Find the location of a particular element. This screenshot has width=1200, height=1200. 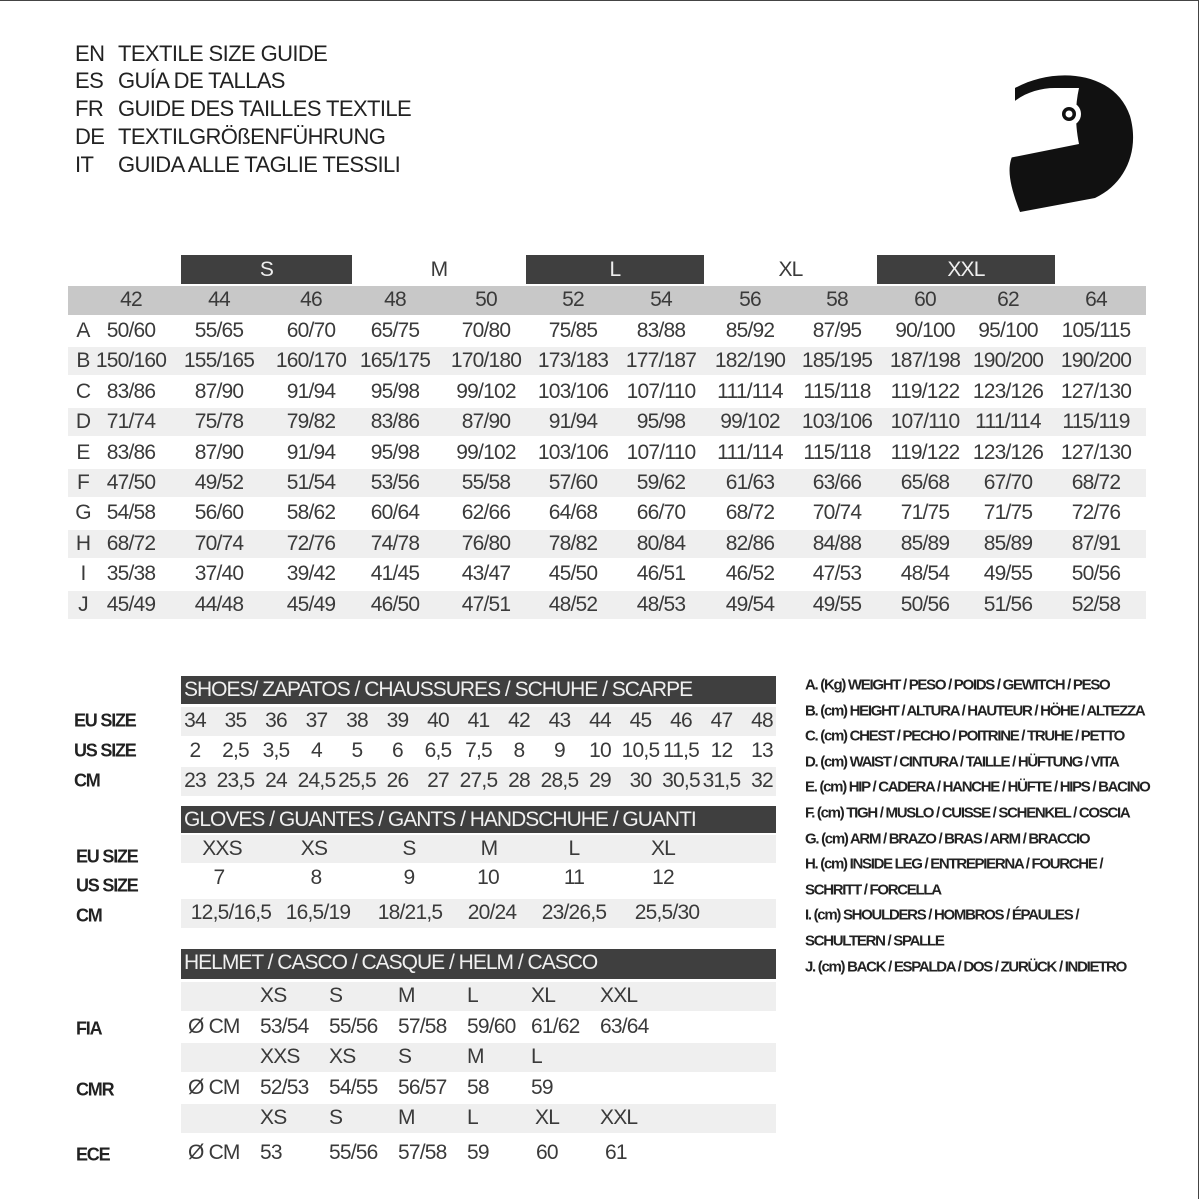

size-label: L is located at coordinates (537, 1056).